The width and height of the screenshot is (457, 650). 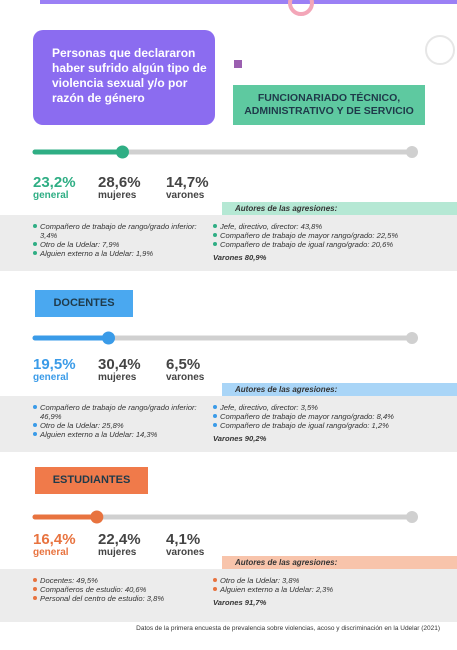 I want to click on authors-total: Varones 80,9%, so click(x=240, y=257).